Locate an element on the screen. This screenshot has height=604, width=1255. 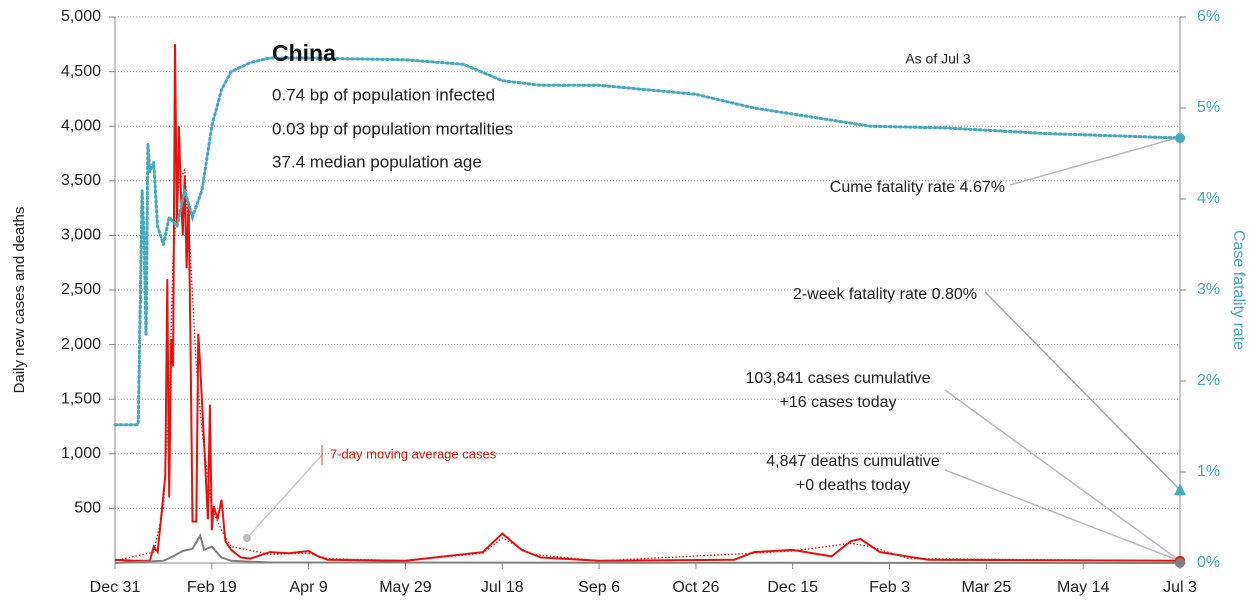
y2-tick-label: 6% is located at coordinates (1208, 16).